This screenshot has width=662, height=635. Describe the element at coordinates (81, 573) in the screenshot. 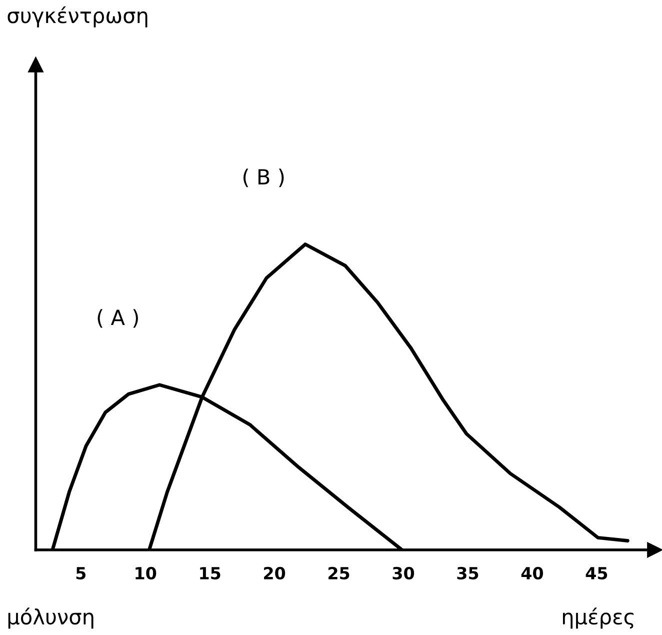

I see `x-tick-label: 5` at that location.